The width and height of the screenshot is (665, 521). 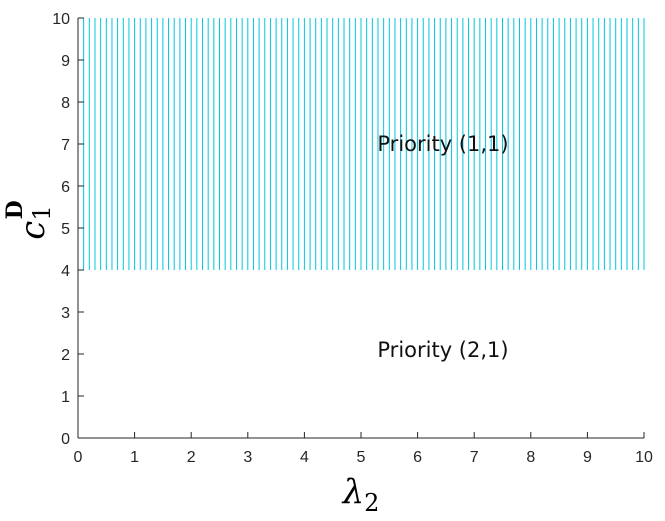 What do you see at coordinates (417, 457) in the screenshot?
I see `x-tick-label: 6` at bounding box center [417, 457].